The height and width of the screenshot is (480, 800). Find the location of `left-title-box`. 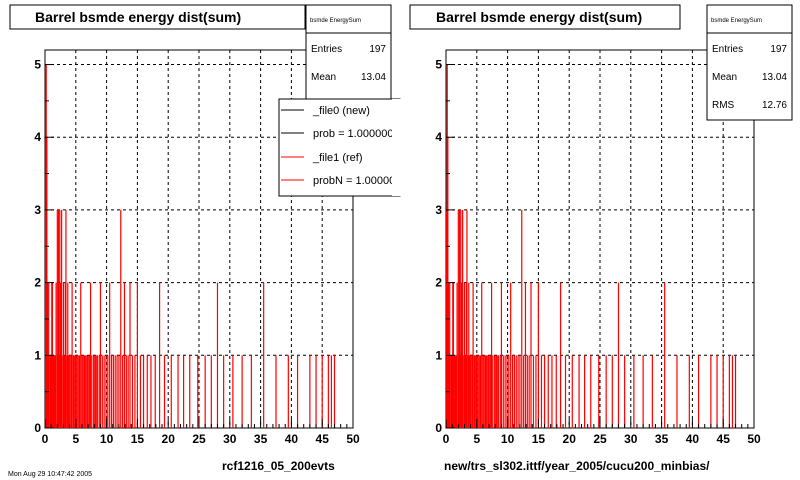

left-title-box is located at coordinates (157, 17).